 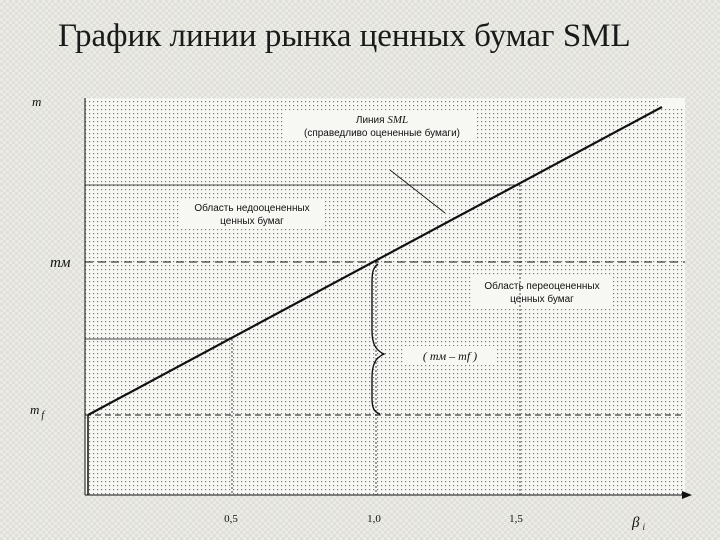 I want to click on overvalued-label-bg, so click(x=542, y=292).